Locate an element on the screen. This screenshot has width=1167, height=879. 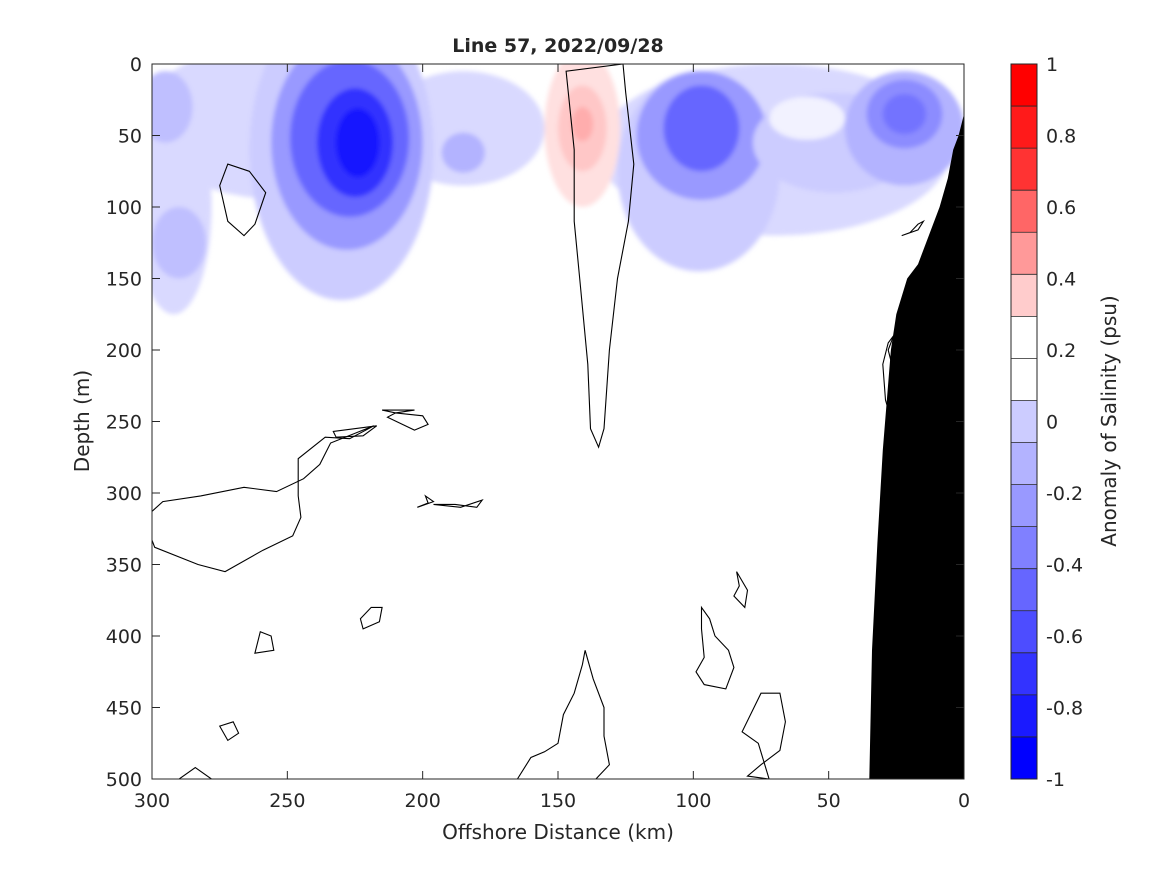
y-tick-label: 200 is located at coordinates (124, 351).